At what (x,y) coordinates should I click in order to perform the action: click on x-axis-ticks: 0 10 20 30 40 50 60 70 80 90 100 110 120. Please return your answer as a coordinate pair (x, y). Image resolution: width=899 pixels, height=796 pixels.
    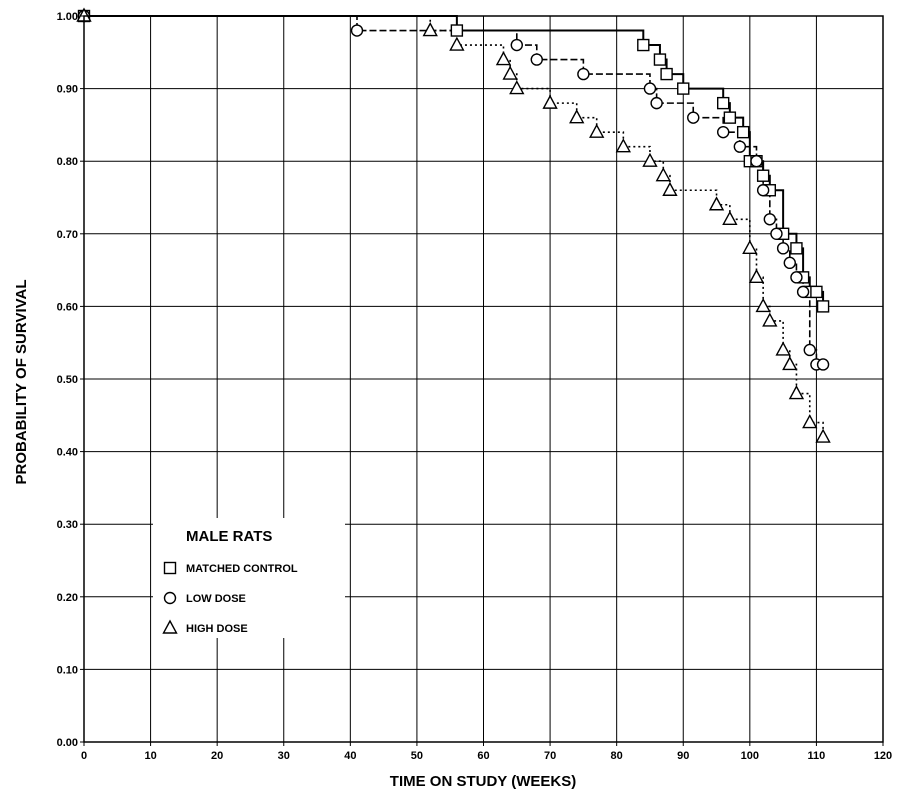
    Looking at the image, I should click on (486, 752).